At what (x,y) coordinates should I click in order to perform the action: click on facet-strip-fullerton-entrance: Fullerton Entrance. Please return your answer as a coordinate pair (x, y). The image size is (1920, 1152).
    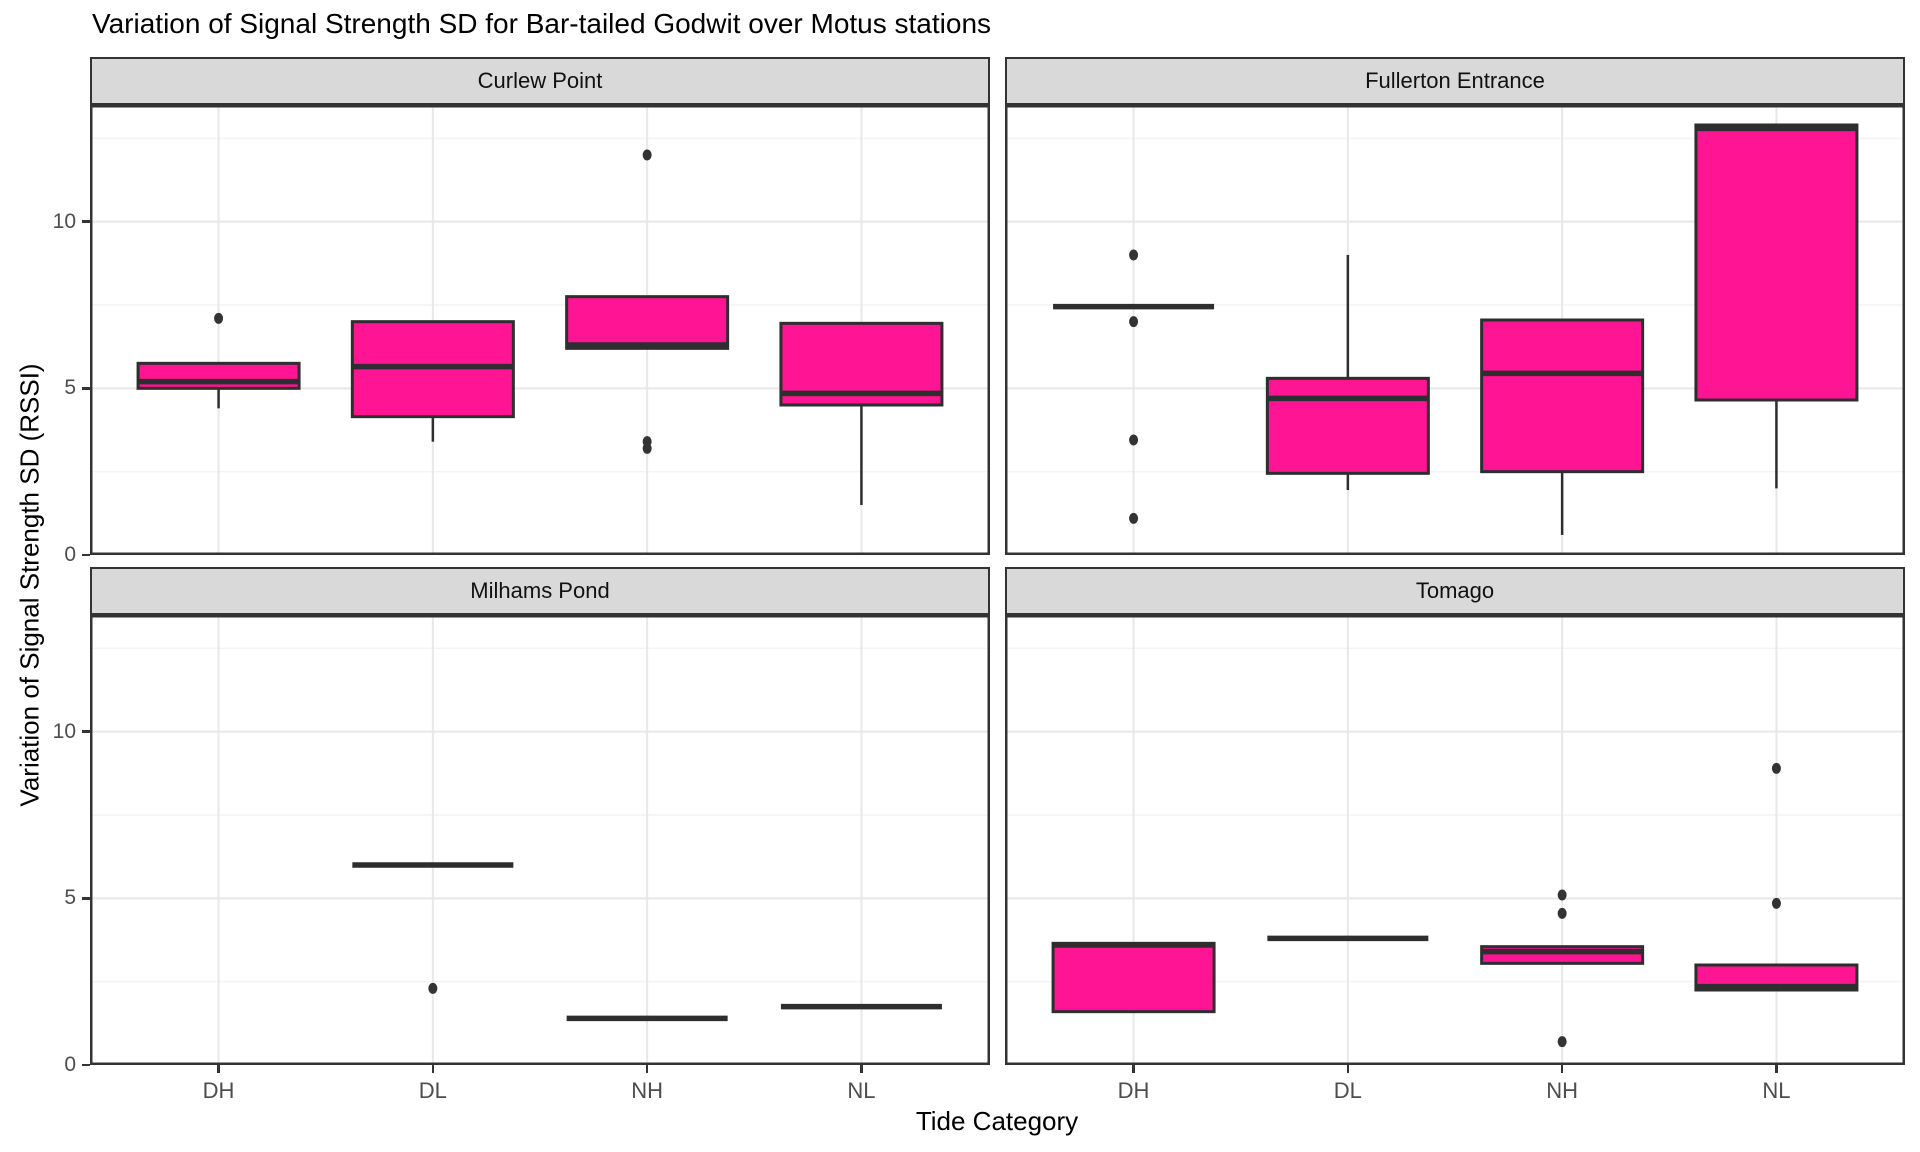
    Looking at the image, I should click on (1455, 81).